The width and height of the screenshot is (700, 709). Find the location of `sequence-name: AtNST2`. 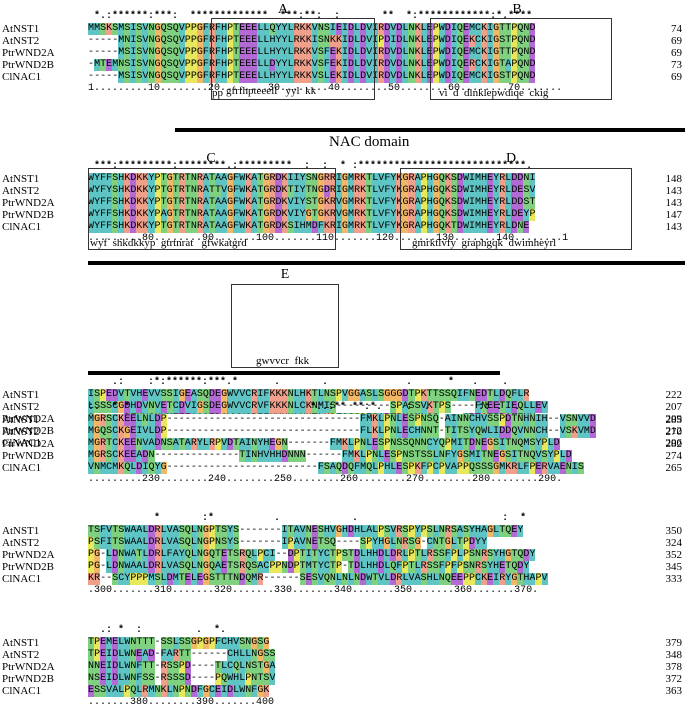

sequence-name: AtNST2 is located at coordinates (21, 432).